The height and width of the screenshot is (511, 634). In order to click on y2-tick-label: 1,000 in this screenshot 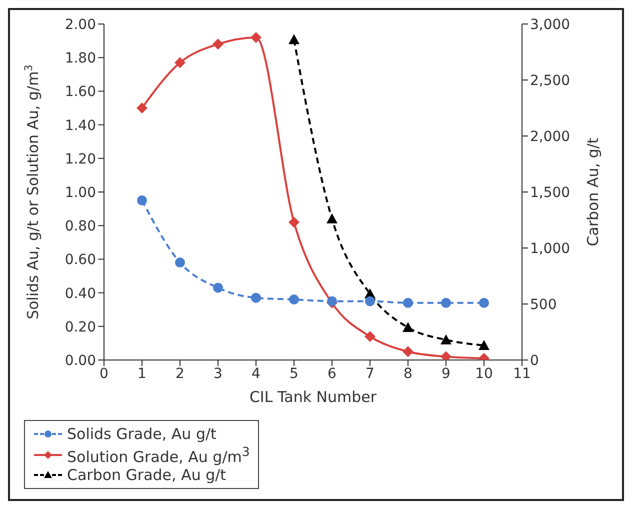, I will do `click(550, 248)`.